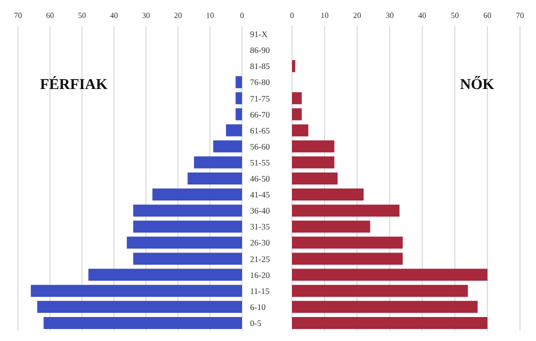 The width and height of the screenshot is (536, 341). I want to click on y-tick-label: 11-15, so click(260, 291).